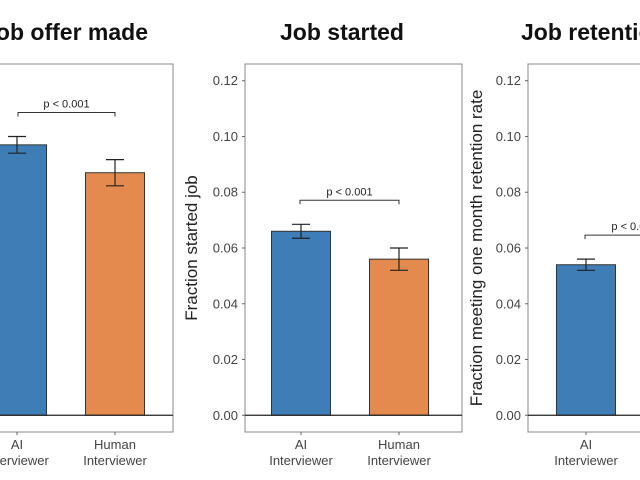 The height and width of the screenshot is (480, 640). What do you see at coordinates (74, 32) in the screenshot?
I see `panel-title: Job offer made` at bounding box center [74, 32].